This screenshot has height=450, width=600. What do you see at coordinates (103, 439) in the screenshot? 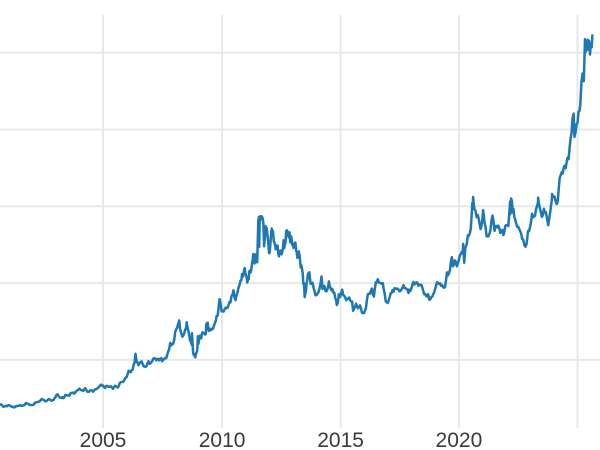
I see `svg-text: 2005` at bounding box center [103, 439].